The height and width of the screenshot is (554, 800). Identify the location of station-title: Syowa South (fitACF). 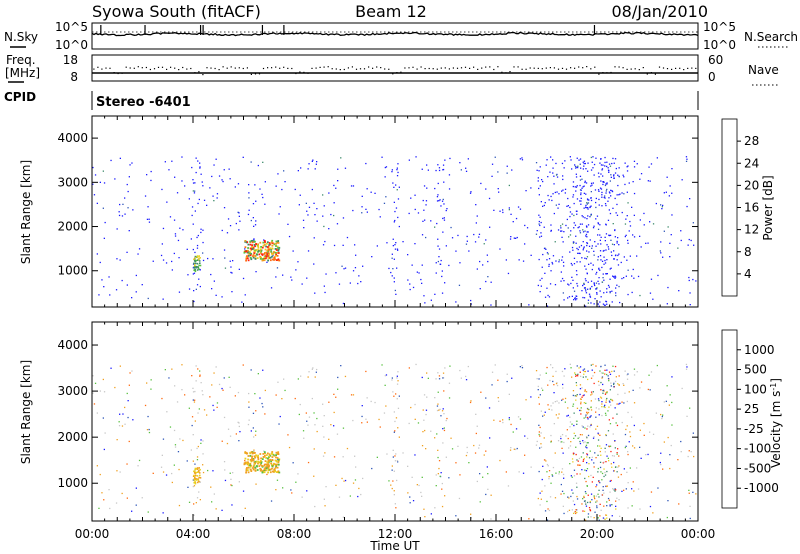
(176, 11).